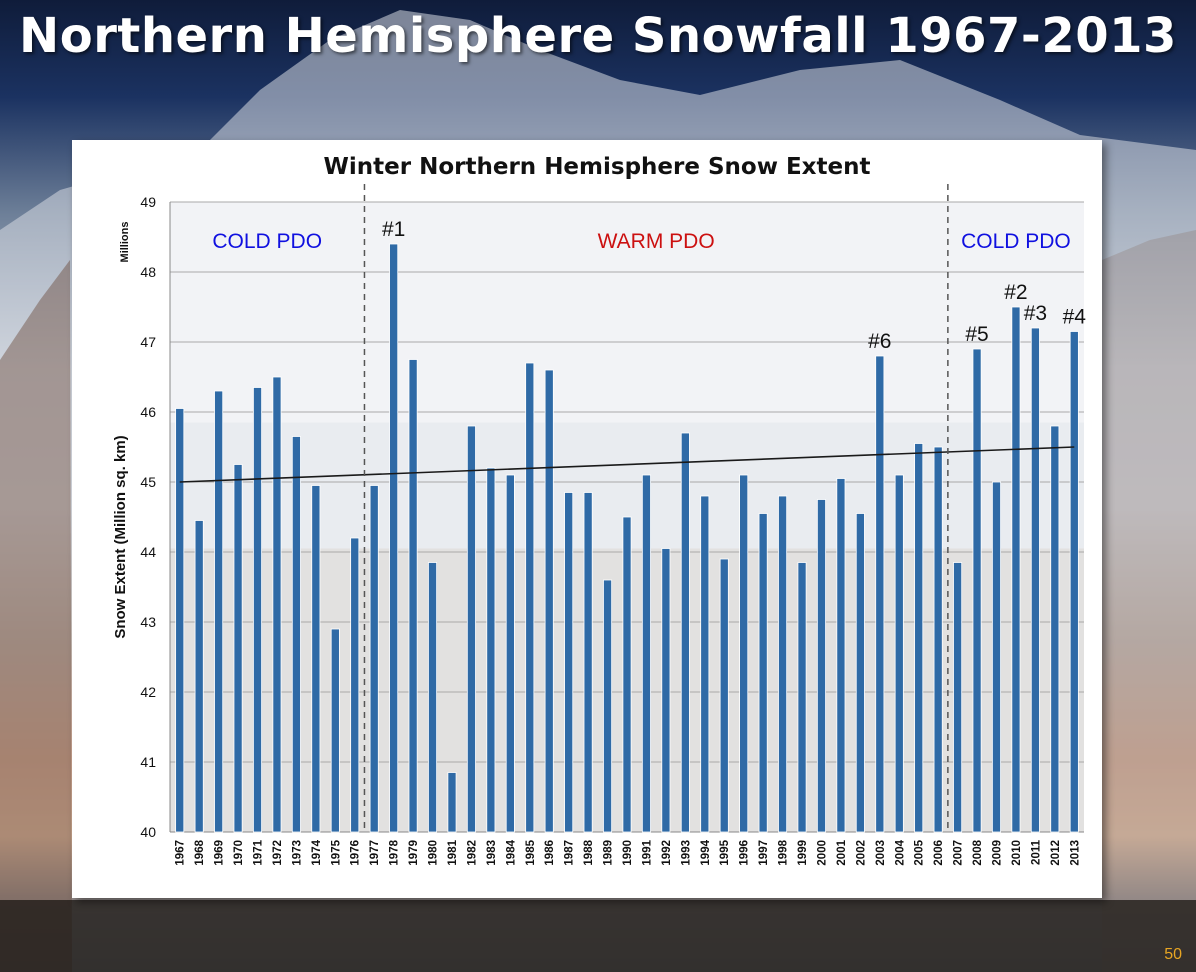 The width and height of the screenshot is (1196, 972). I want to click on bar-1969, so click(219, 611).